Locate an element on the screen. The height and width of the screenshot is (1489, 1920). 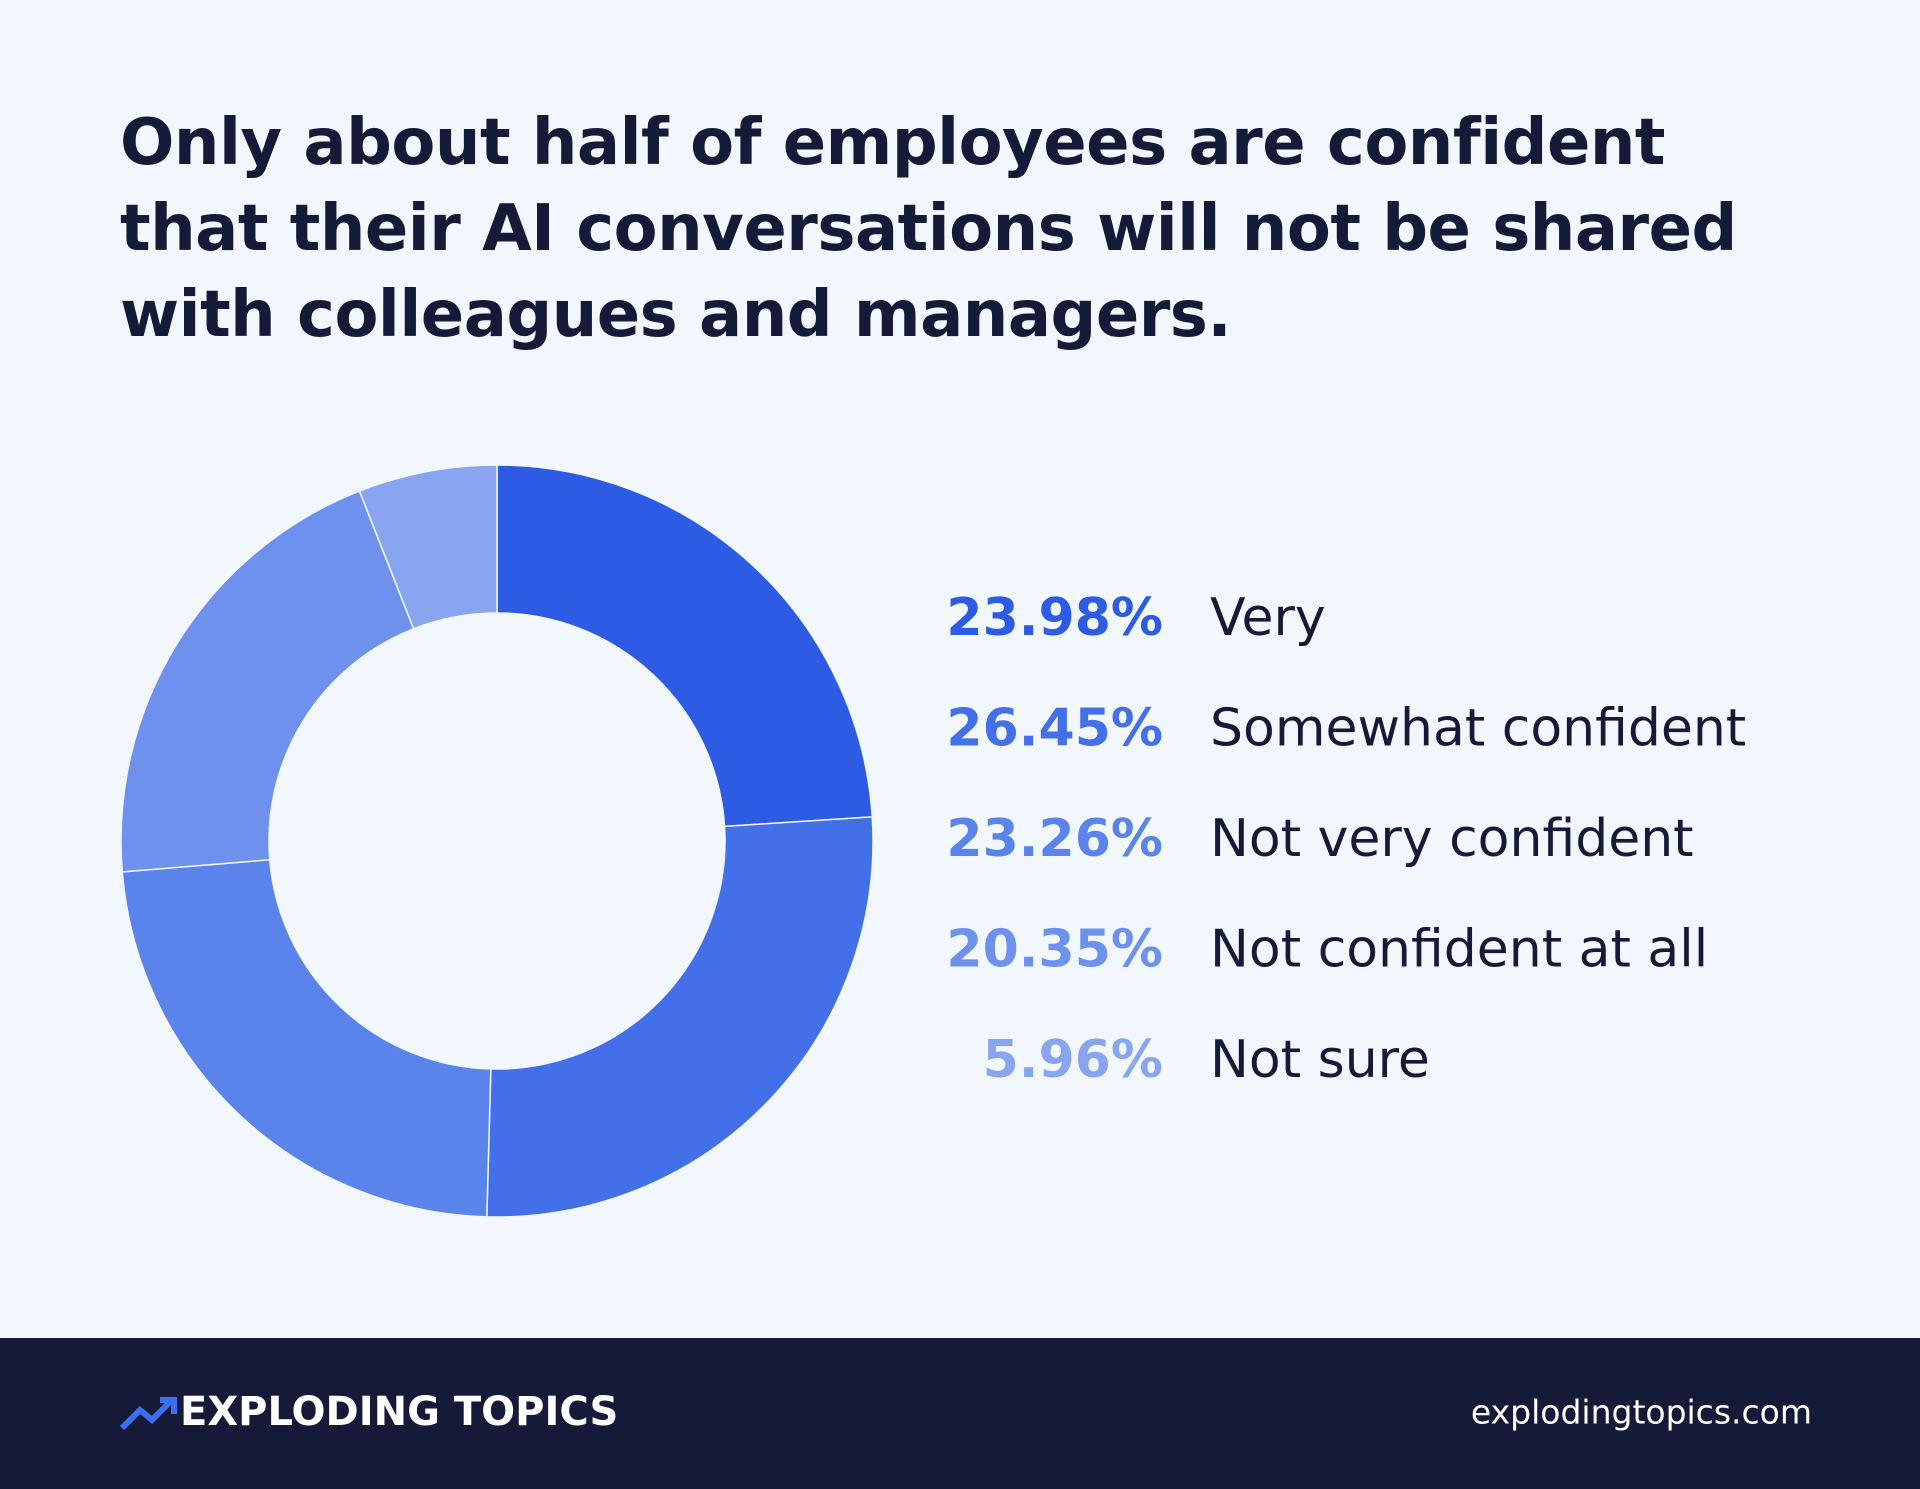
legend-label: Not confident at all is located at coordinates (1459, 950).